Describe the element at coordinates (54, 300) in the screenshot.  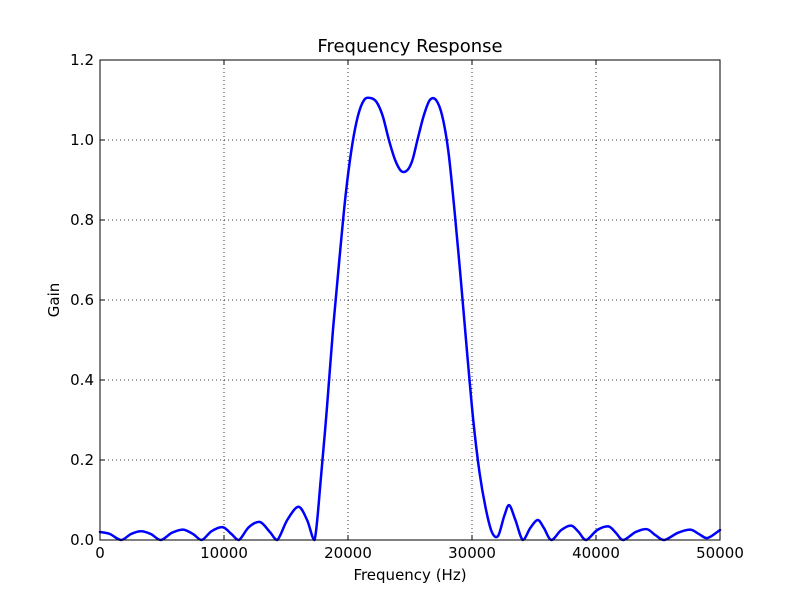
I see `y-axis-label: Gain` at that location.